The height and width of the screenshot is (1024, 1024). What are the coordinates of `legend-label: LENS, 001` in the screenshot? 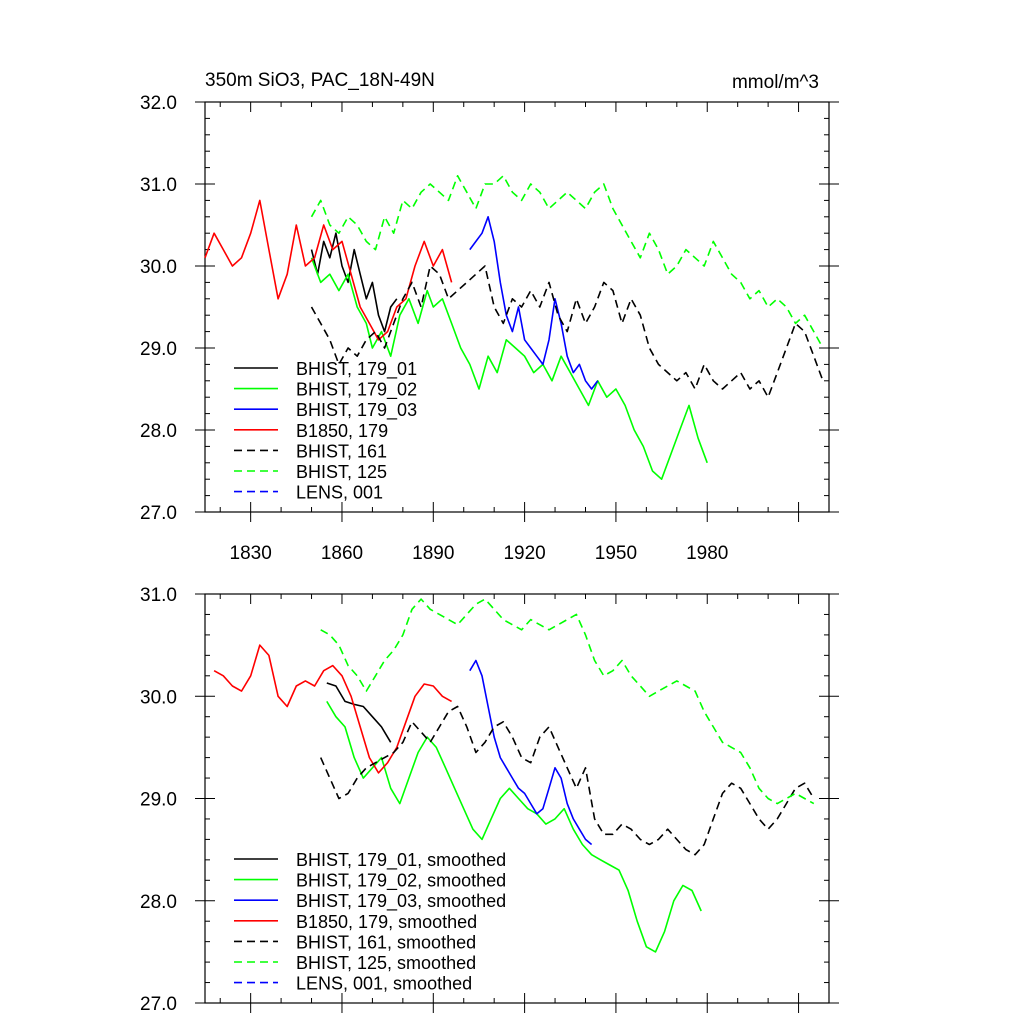 It's located at (339, 493).